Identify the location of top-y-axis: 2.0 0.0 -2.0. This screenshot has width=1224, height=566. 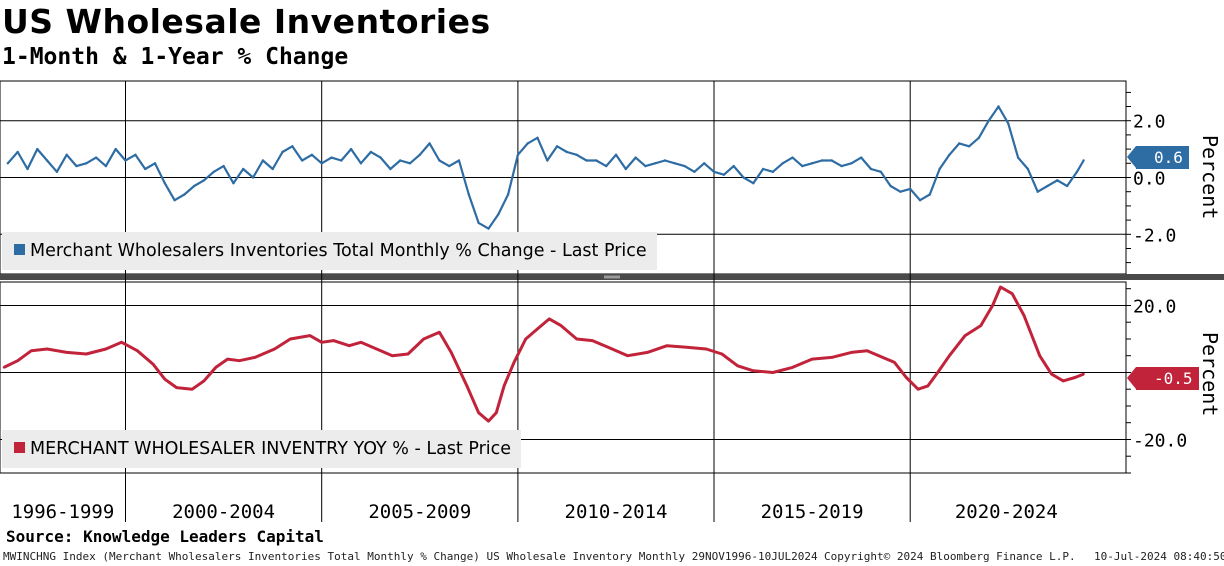
(1151, 177).